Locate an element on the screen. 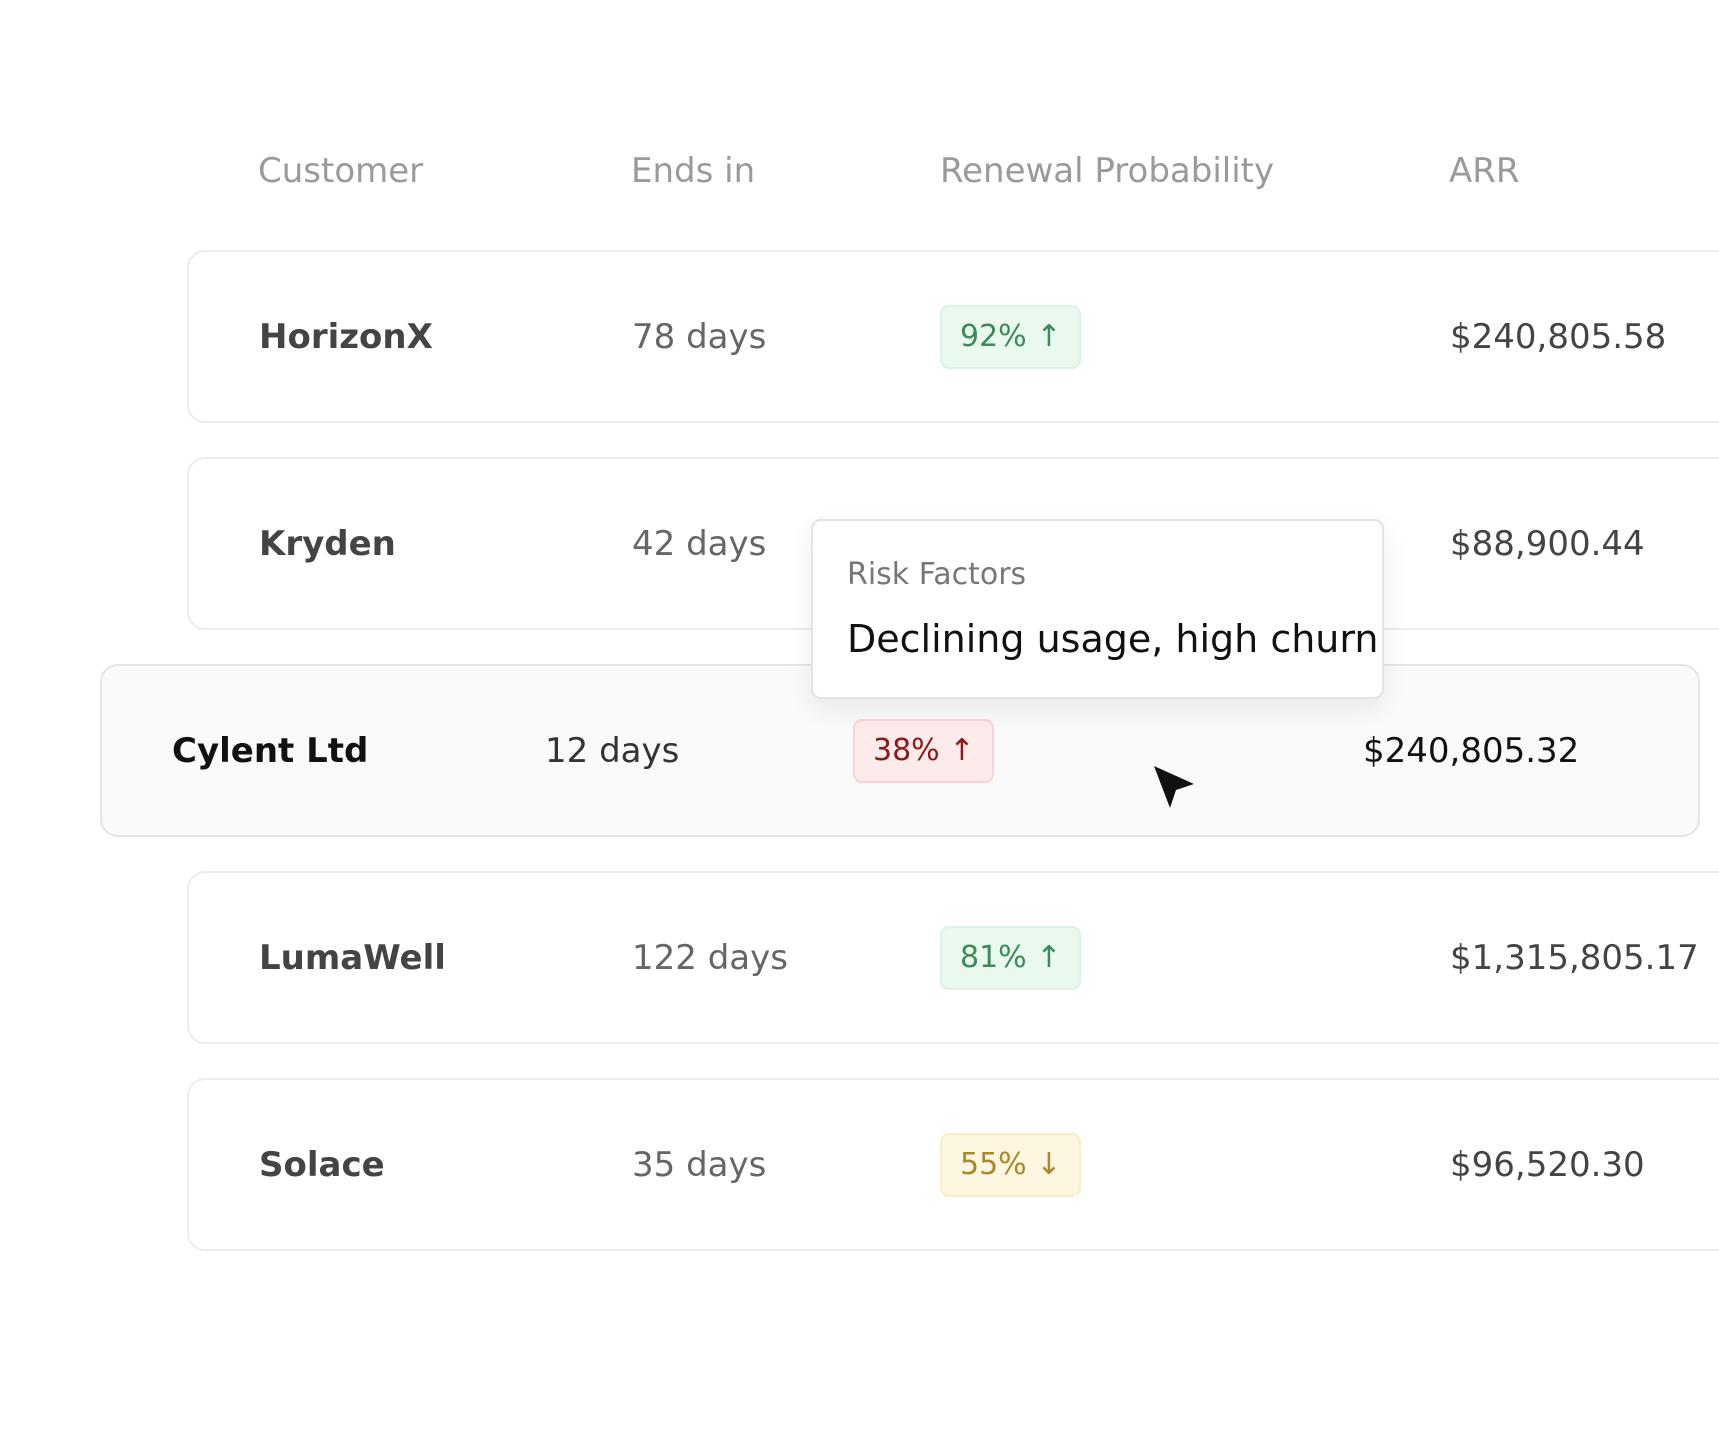  ends-in: 122 days is located at coordinates (710, 957).